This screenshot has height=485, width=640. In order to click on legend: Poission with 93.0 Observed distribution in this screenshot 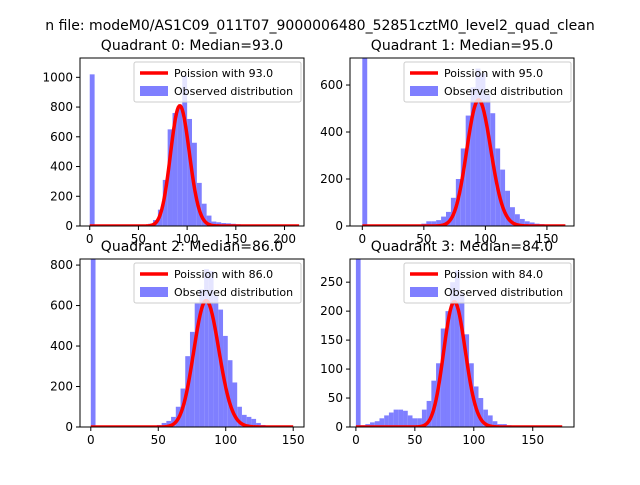, I will do `click(217, 82)`.